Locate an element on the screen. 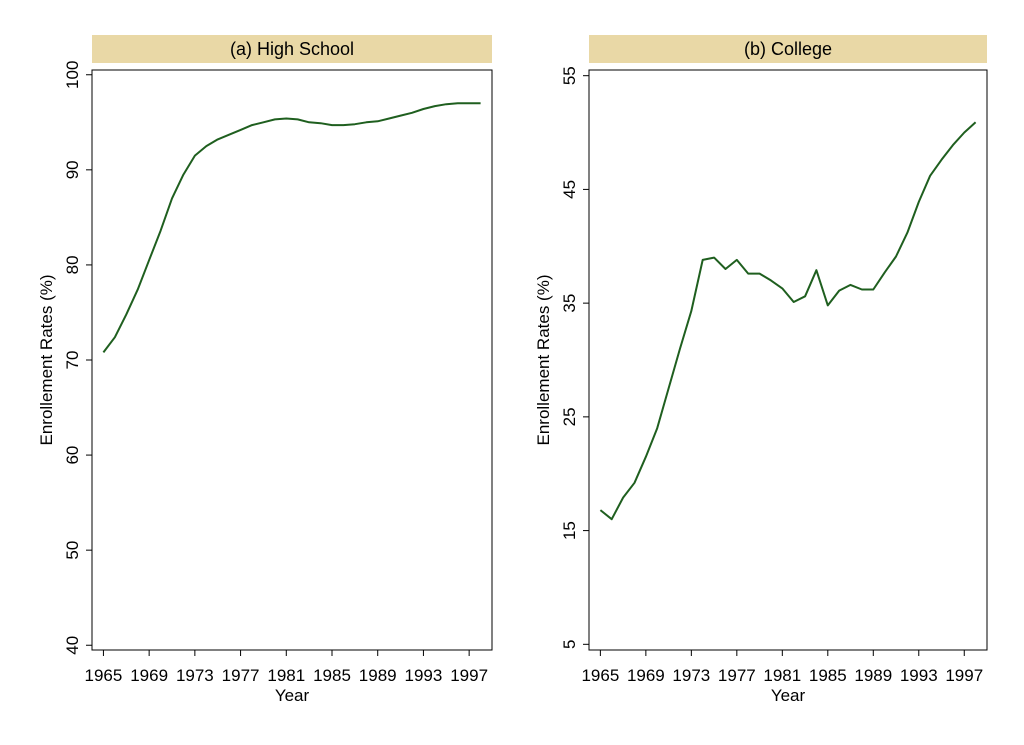 Image resolution: width=1024 pixels, height=745 pixels. series-line is located at coordinates (291, 228).